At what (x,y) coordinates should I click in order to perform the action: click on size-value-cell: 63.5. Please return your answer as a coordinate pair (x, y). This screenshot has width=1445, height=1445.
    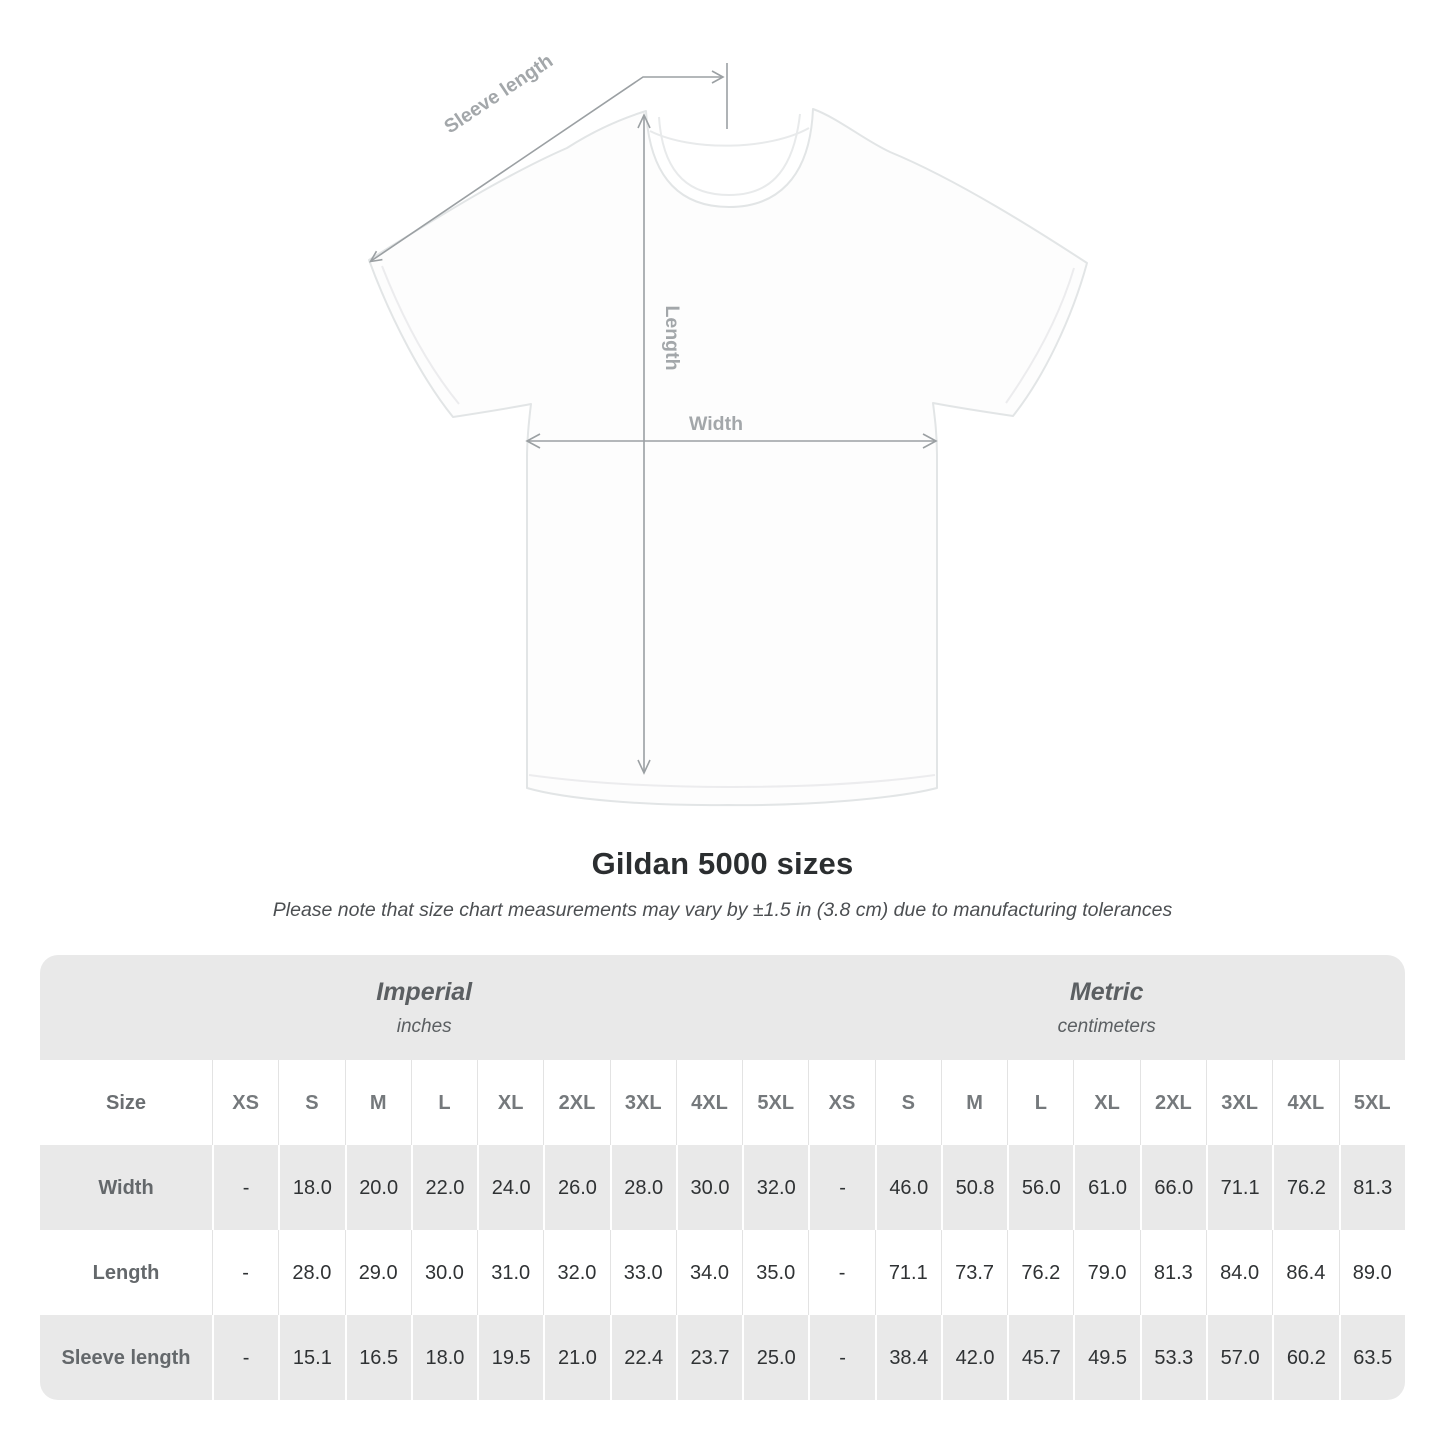
    Looking at the image, I should click on (1371, 1357).